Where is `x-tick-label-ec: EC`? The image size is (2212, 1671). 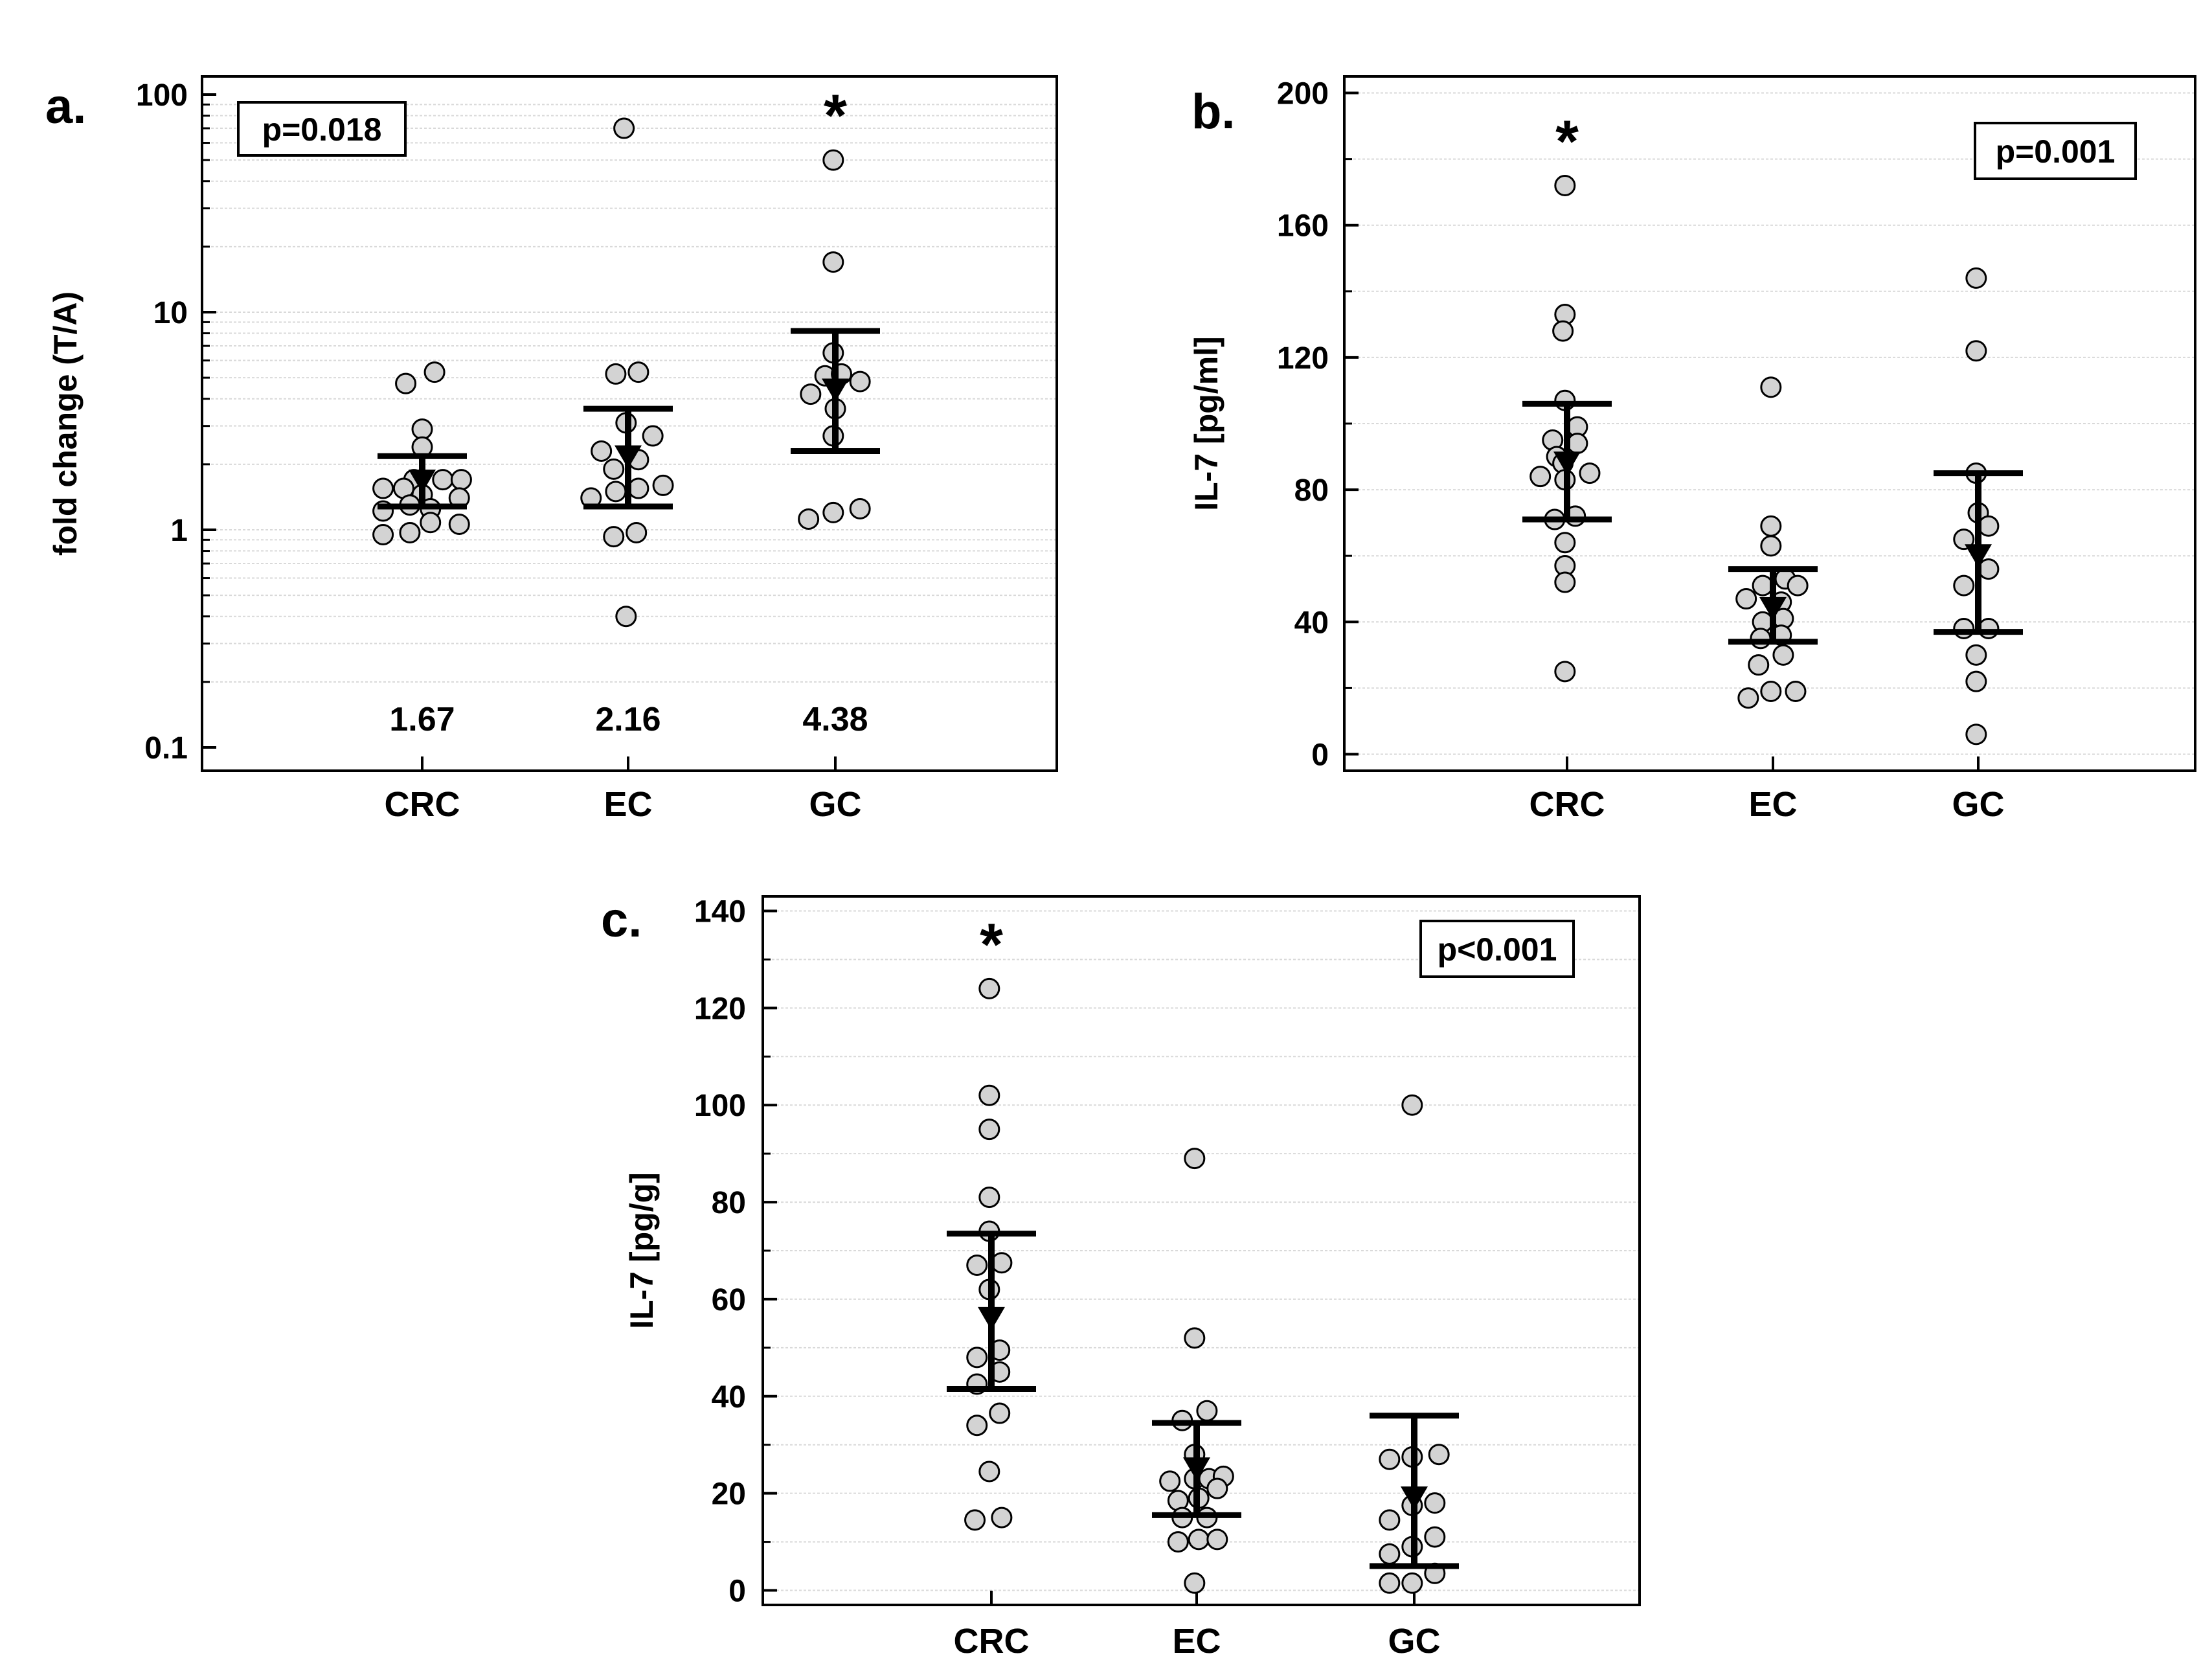
x-tick-label-ec: EC is located at coordinates (1196, 1641).